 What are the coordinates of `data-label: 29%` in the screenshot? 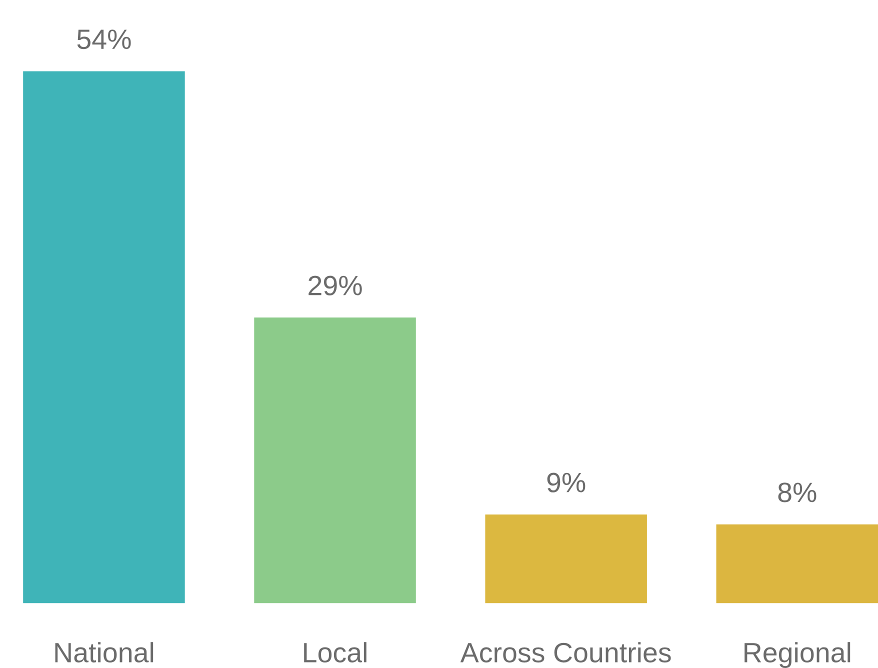 It's located at (335, 286).